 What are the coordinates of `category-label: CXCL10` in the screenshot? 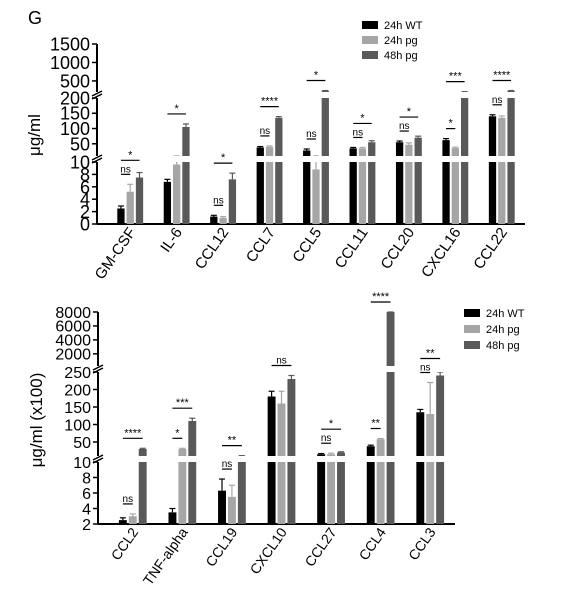 It's located at (268, 550).